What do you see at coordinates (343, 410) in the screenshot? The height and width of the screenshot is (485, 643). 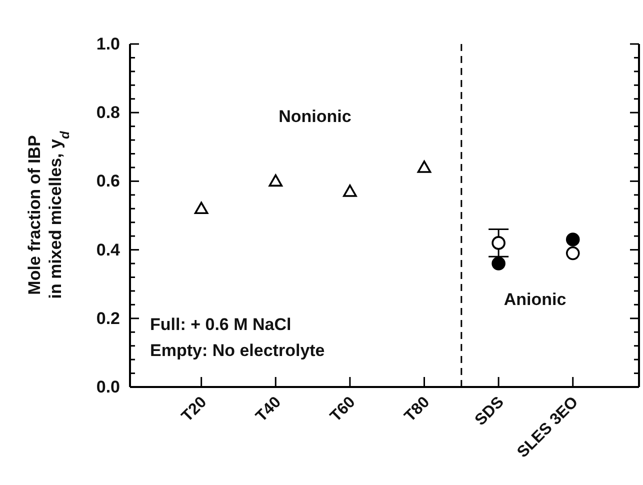 I see `x-tick-label: T60` at bounding box center [343, 410].